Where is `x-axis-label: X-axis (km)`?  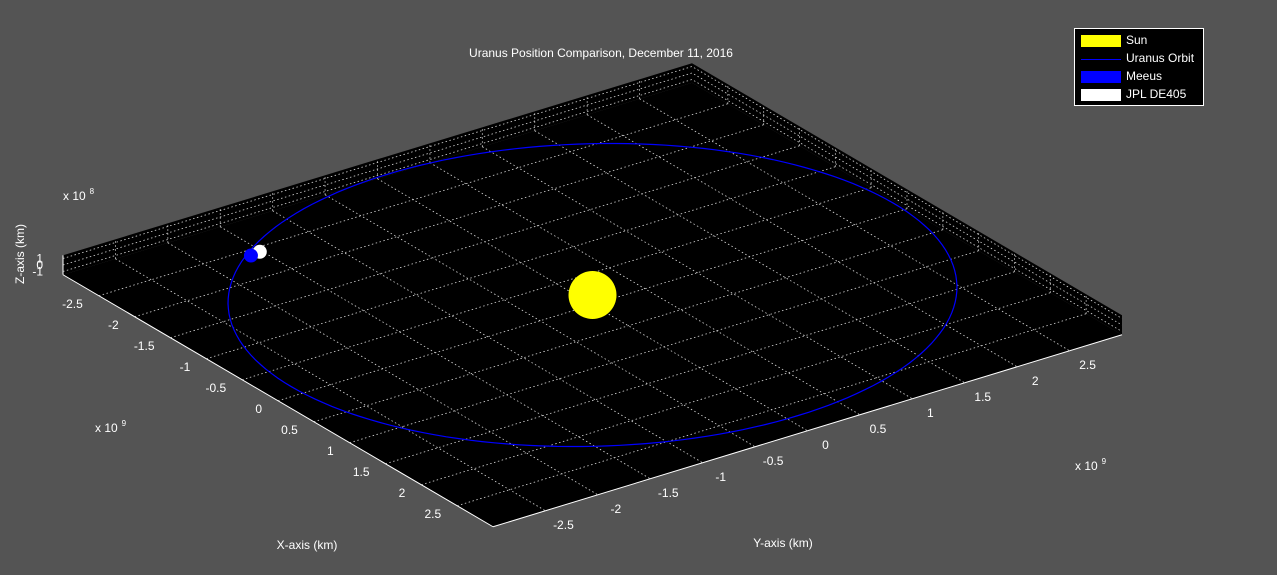
x-axis-label: X-axis (km) is located at coordinates (307, 545).